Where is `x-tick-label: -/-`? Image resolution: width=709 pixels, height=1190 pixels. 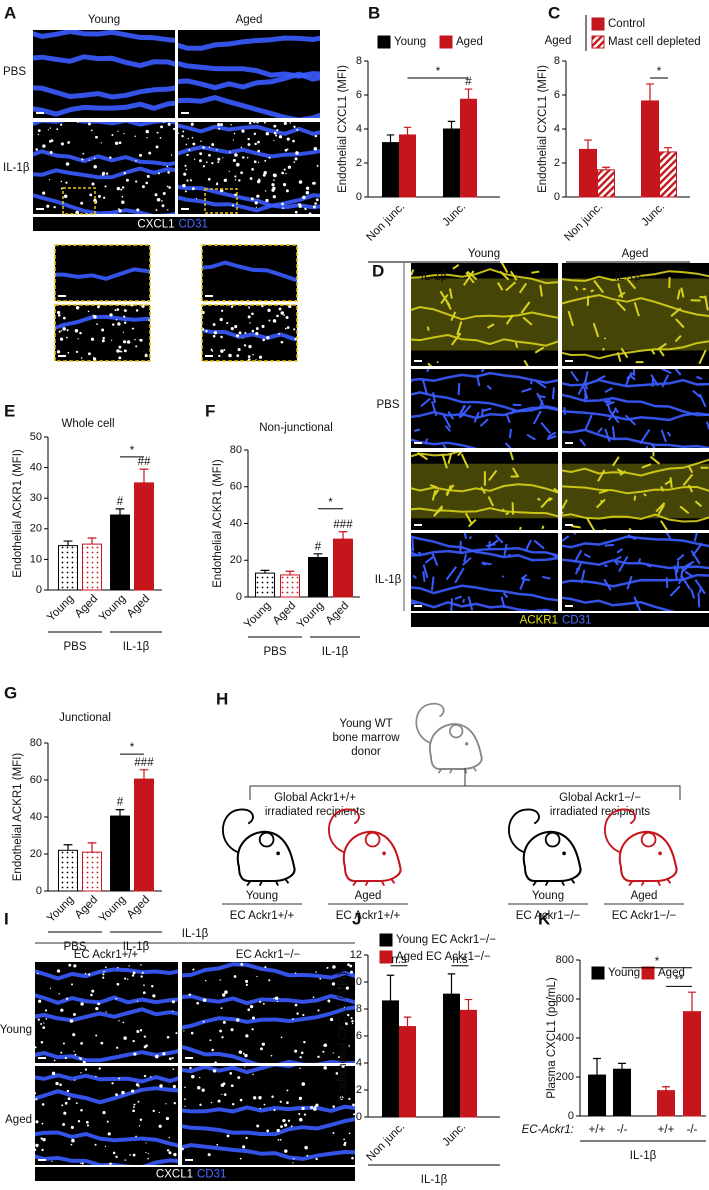 x-tick-label: -/- is located at coordinates (622, 1130).